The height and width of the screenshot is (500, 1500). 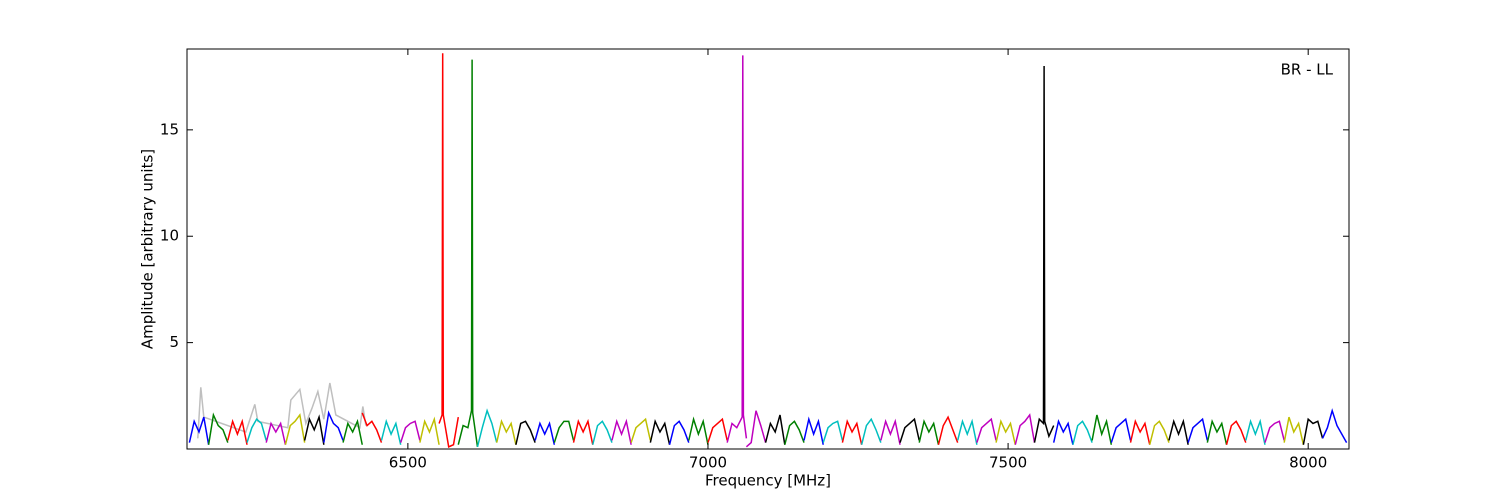 What do you see at coordinates (408, 463) in the screenshot?
I see `x-tick-label: 6500` at bounding box center [408, 463].